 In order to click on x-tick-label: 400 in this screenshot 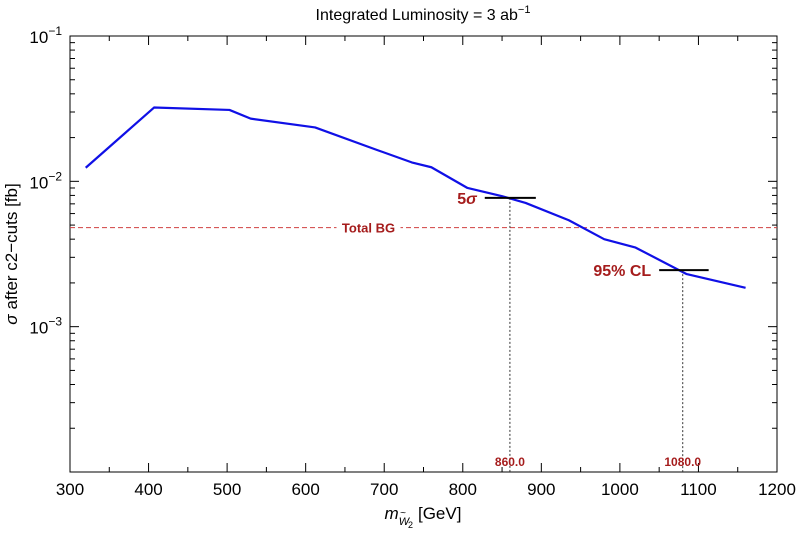, I will do `click(148, 489)`.